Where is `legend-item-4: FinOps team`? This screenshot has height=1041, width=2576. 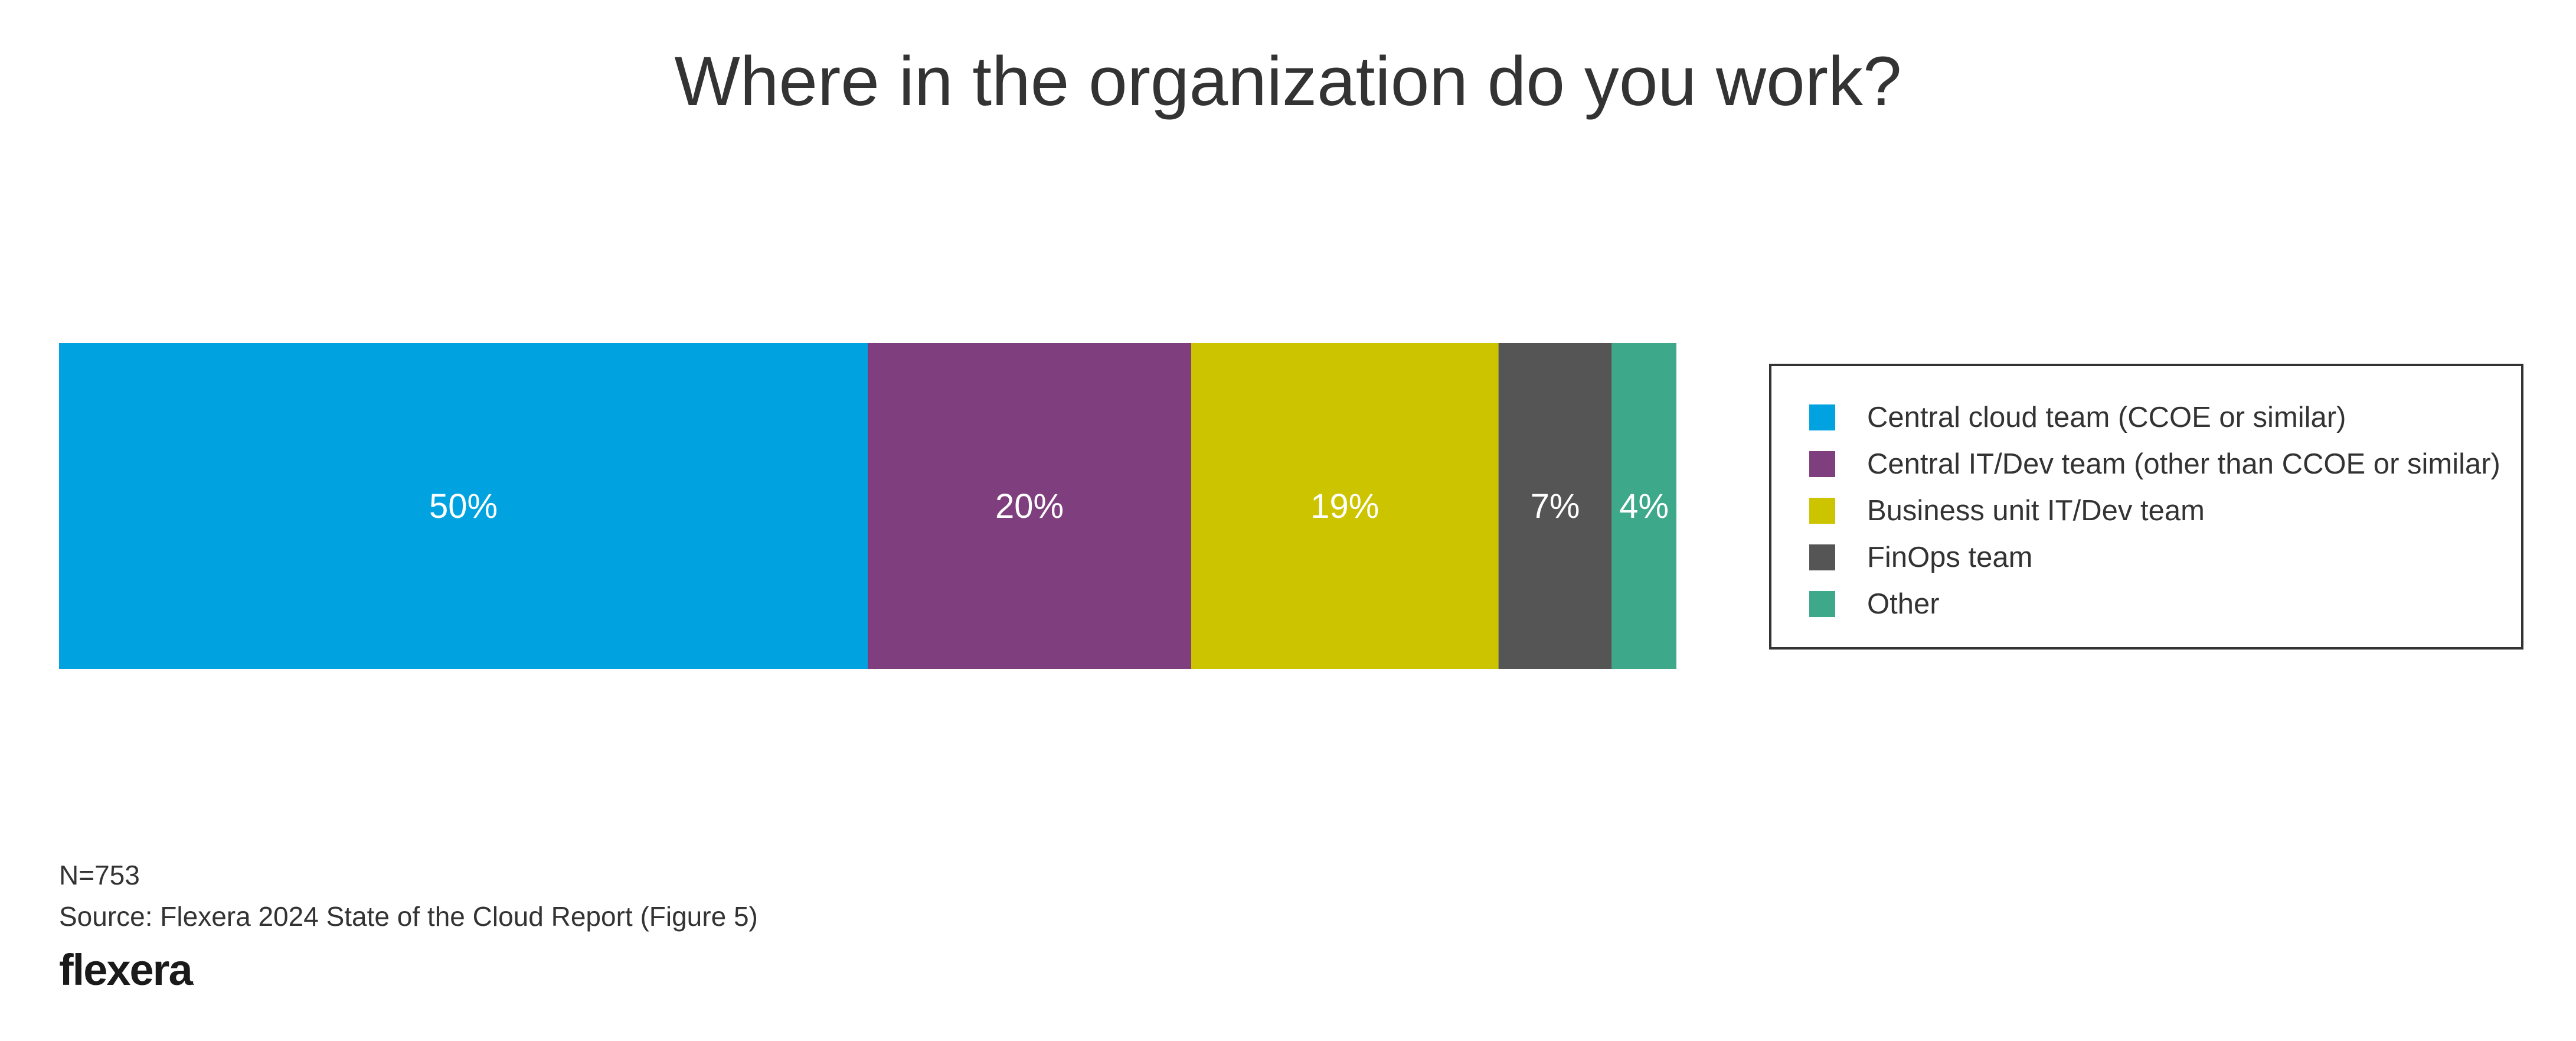
legend-item-4: FinOps team is located at coordinates (1920, 557).